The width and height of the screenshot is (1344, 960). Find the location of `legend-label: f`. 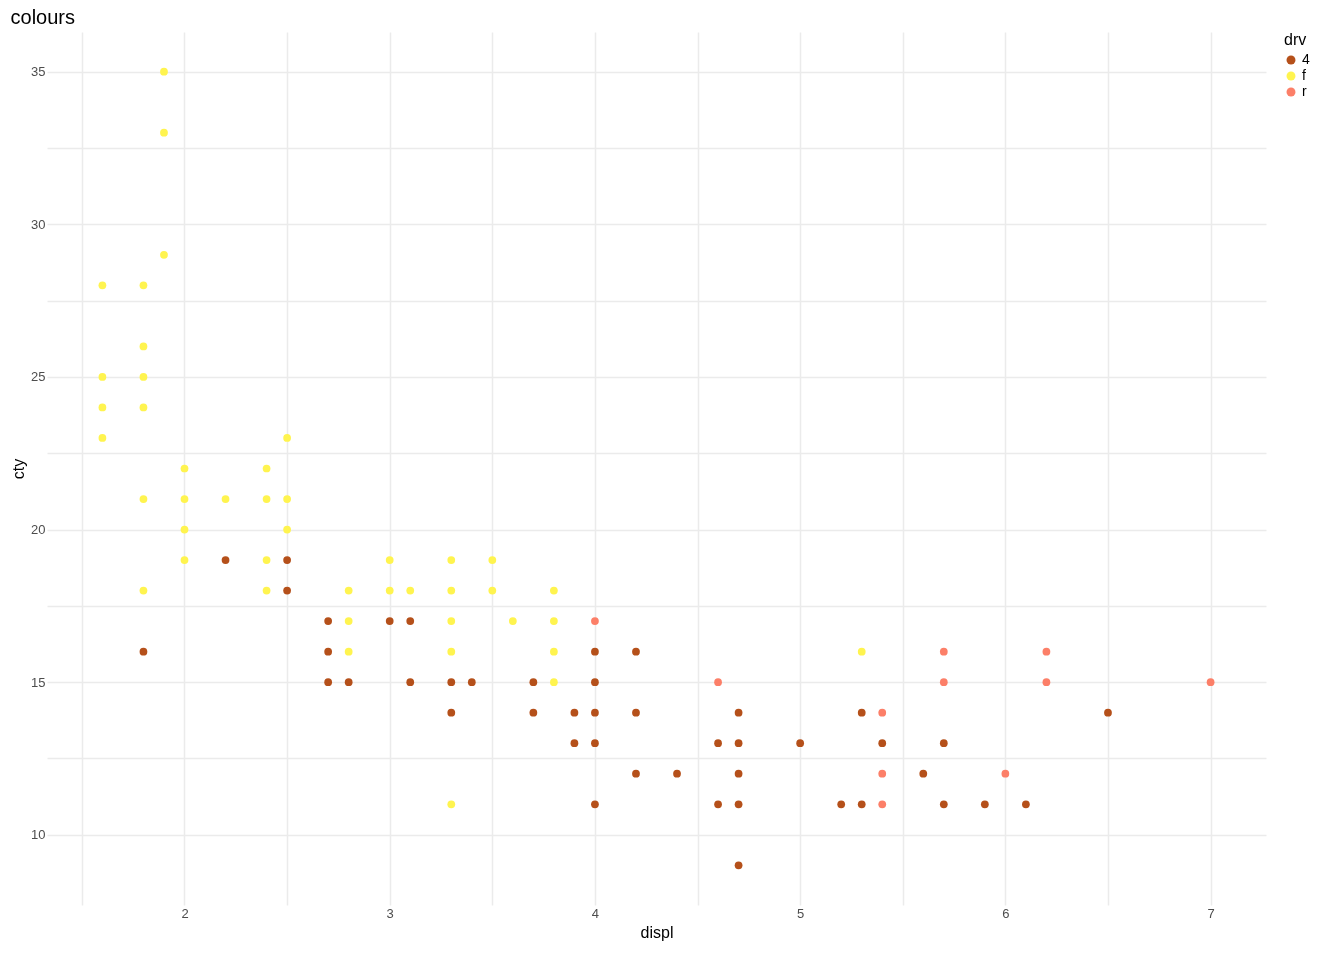

legend-label: f is located at coordinates (1304, 75).